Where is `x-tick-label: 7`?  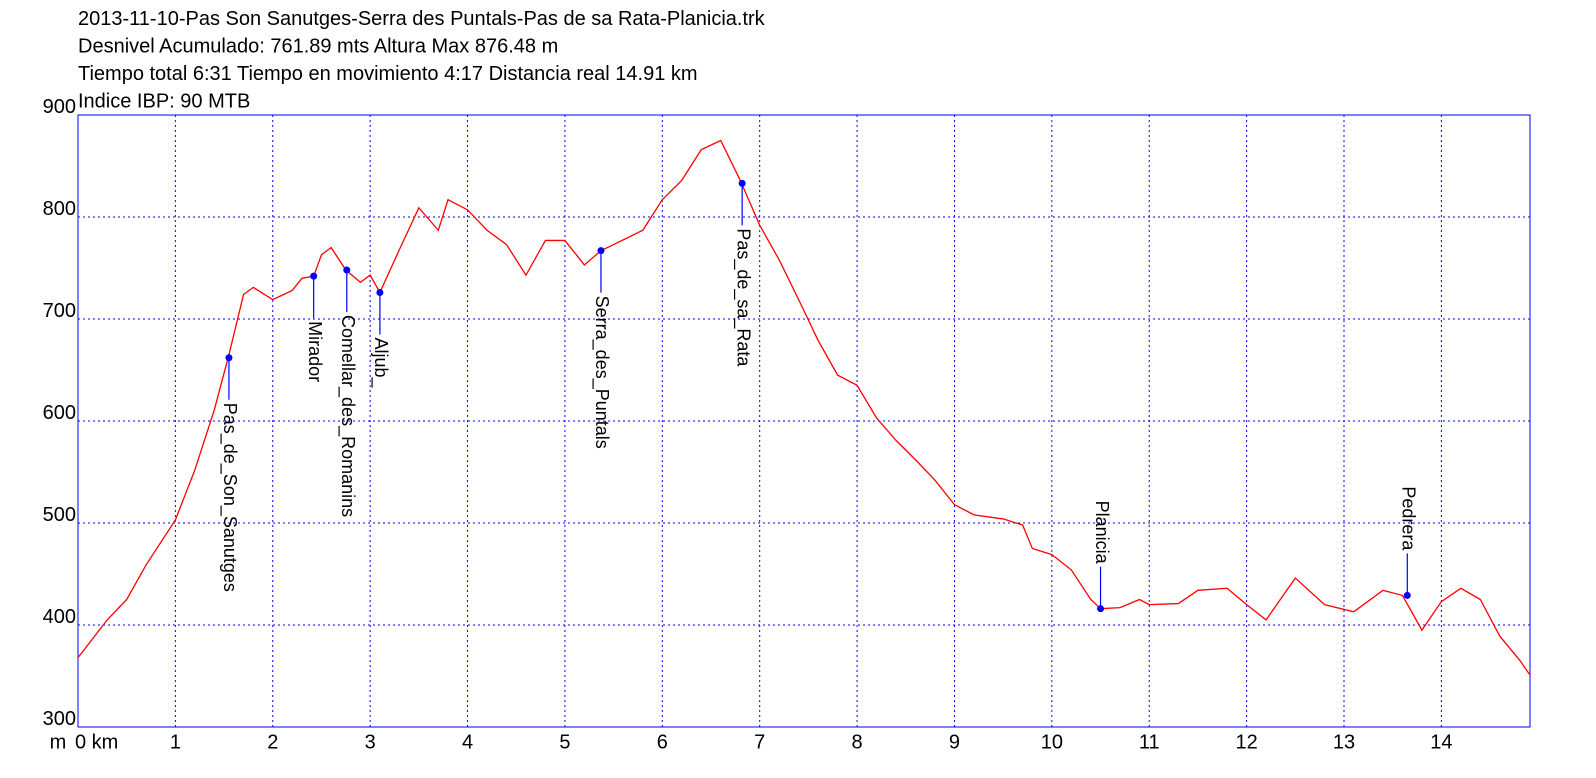 x-tick-label: 7 is located at coordinates (759, 742).